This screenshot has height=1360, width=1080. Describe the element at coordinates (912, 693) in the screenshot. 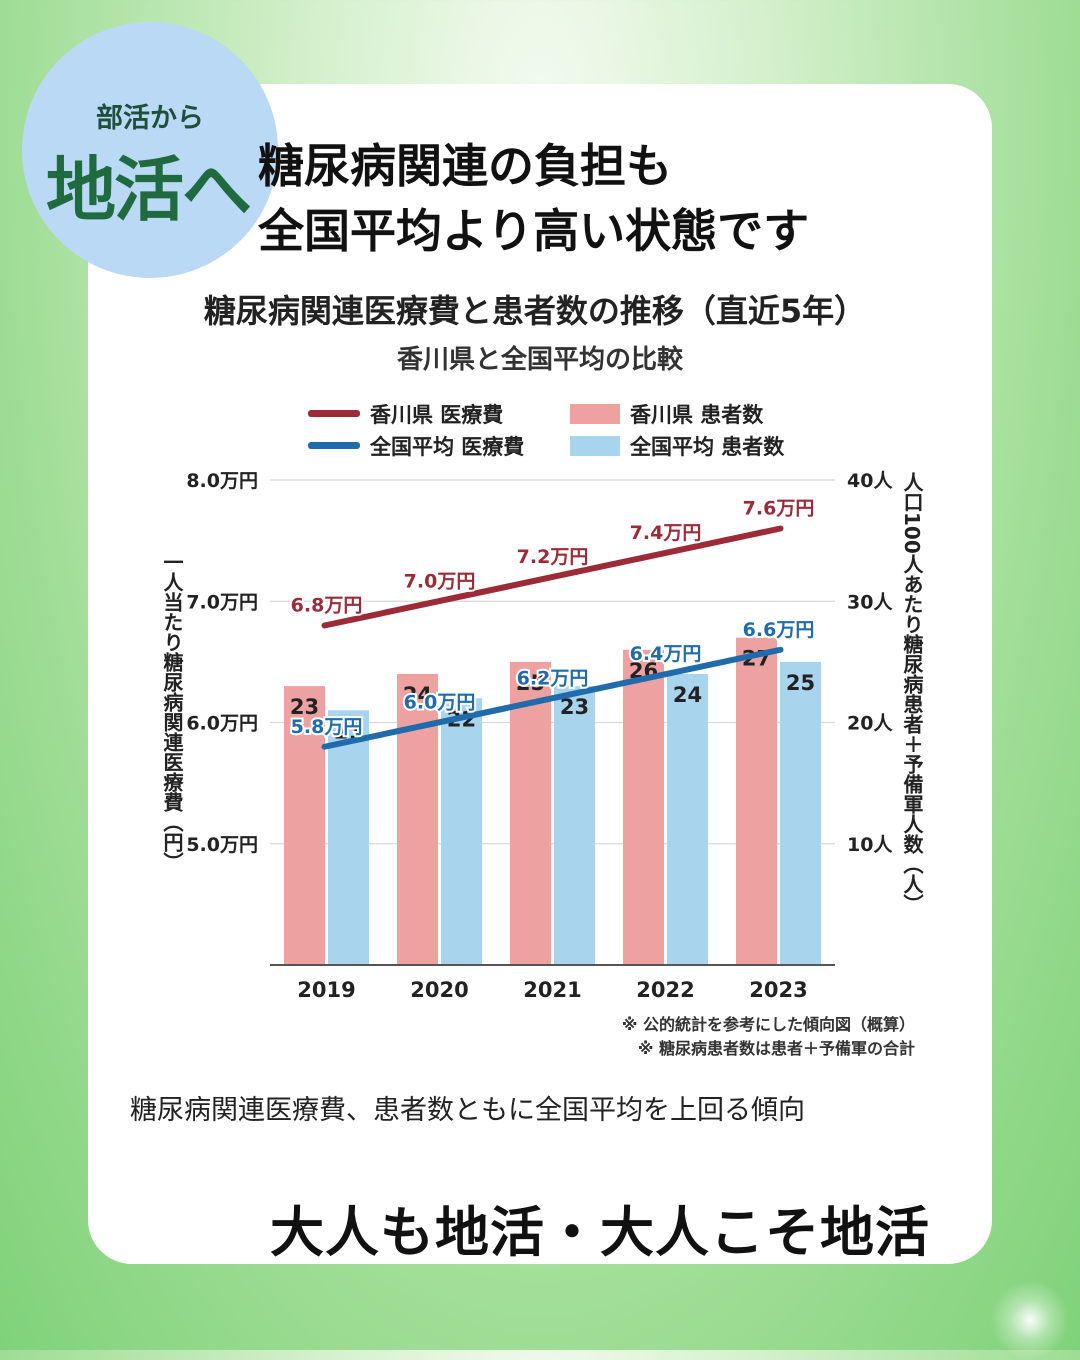

I see `y-right-axis-label: 人口100人あたり糖尿病患者＋予備軍人数（人）` at that location.